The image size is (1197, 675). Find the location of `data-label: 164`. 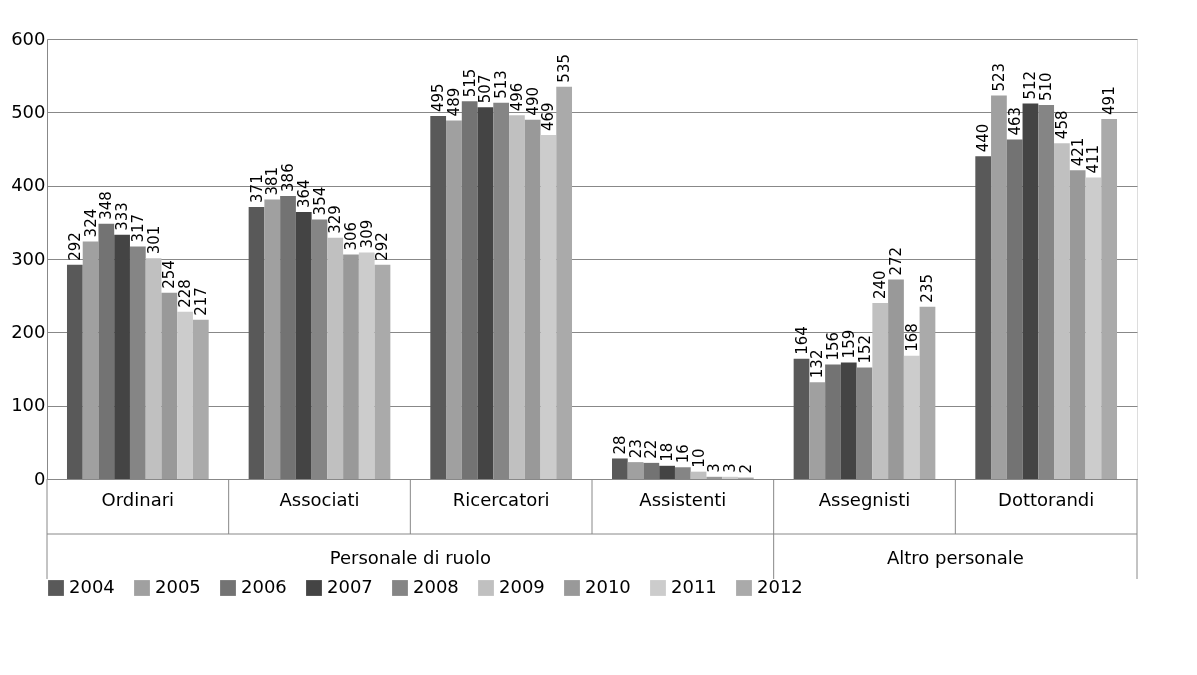

data-label: 164 is located at coordinates (801, 340).